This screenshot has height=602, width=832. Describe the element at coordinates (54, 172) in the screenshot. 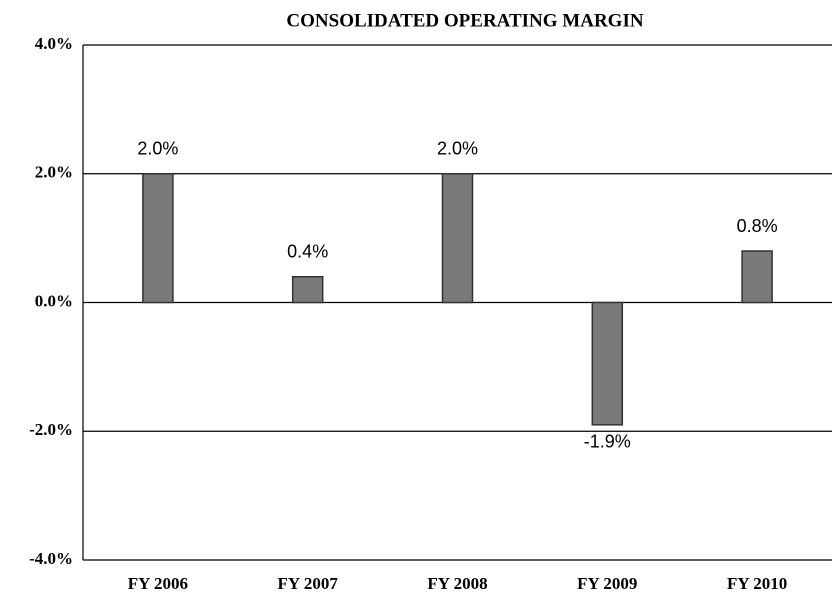

I see `y-tick-label: 2.0%` at that location.